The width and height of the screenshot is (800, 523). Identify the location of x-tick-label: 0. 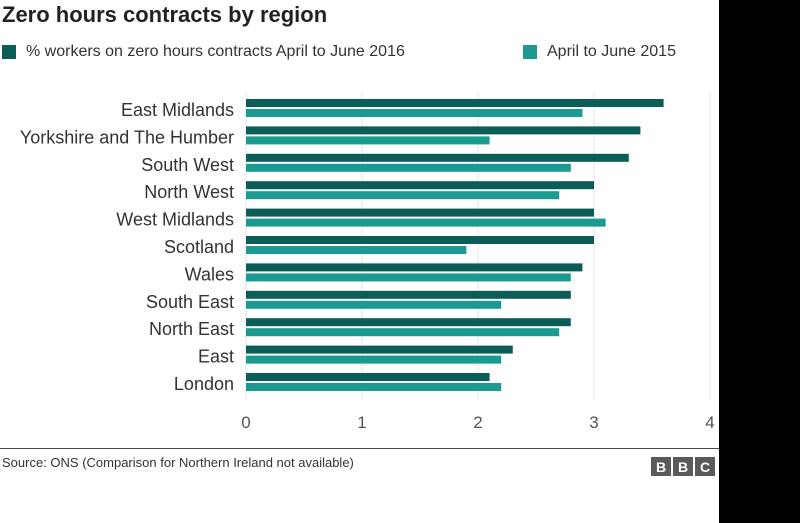
(245, 422).